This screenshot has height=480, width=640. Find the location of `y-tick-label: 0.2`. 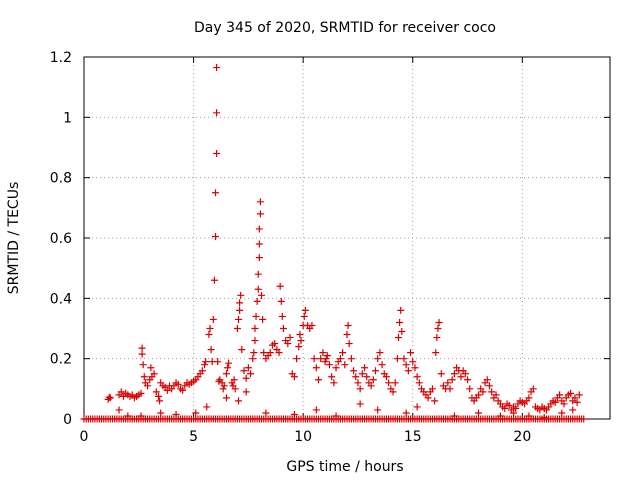

y-tick-label: 0.2 is located at coordinates (61, 360).